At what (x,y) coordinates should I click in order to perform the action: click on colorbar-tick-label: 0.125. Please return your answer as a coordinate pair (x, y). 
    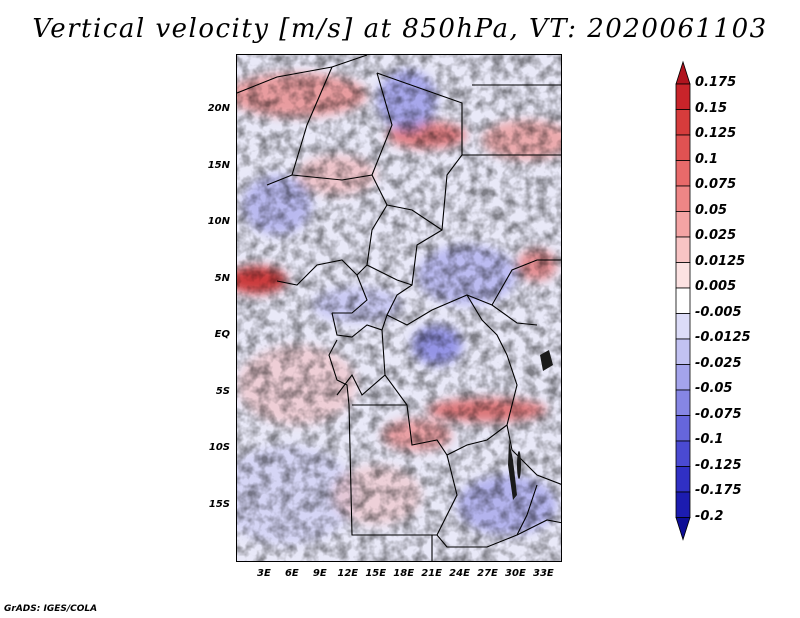
    Looking at the image, I should click on (716, 133).